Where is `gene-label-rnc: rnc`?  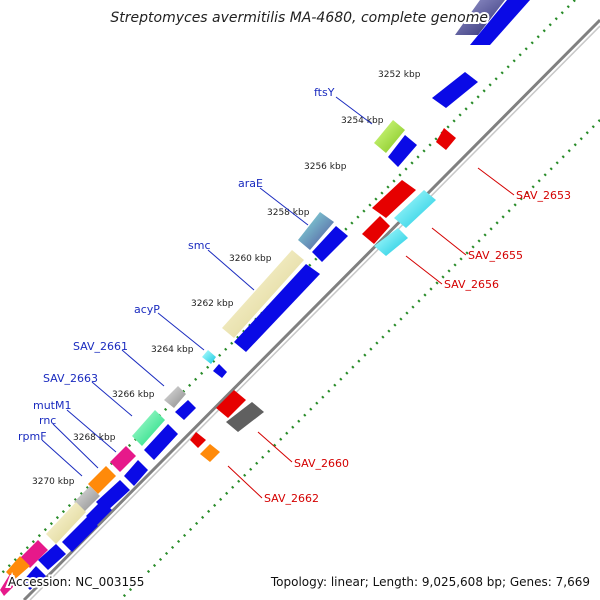 gene-label-rnc: rnc is located at coordinates (47, 420).